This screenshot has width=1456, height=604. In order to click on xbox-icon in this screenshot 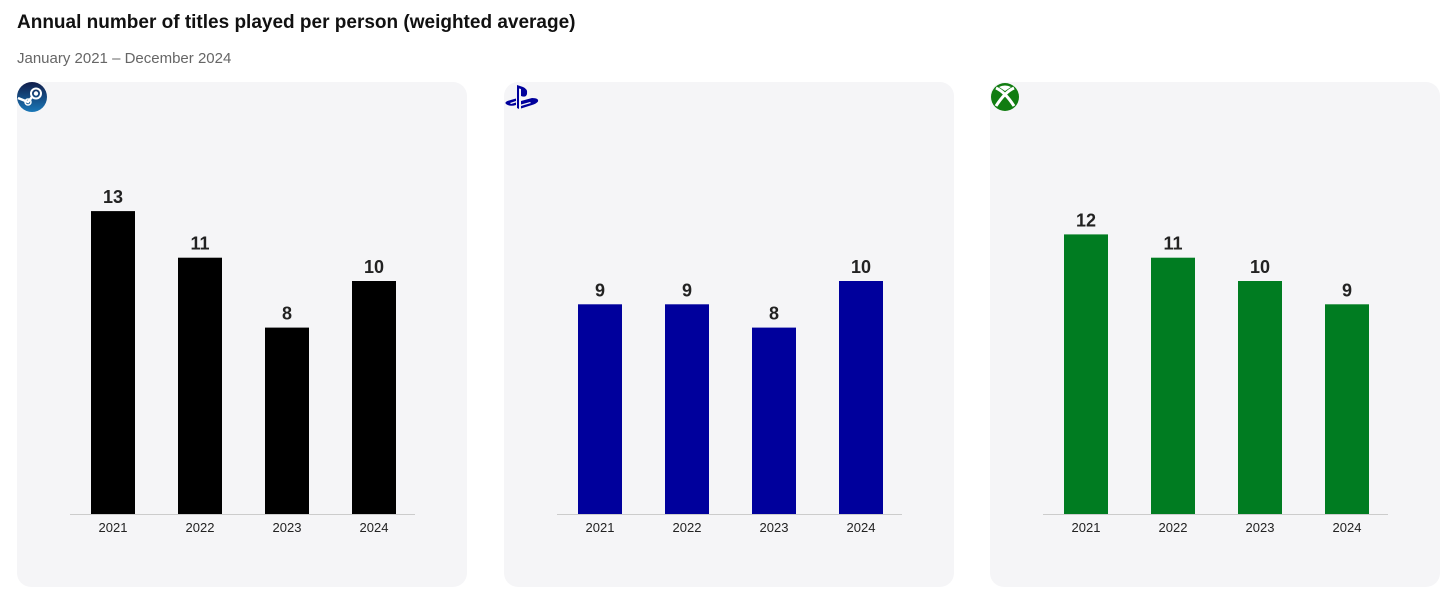, I will do `click(1005, 97)`.